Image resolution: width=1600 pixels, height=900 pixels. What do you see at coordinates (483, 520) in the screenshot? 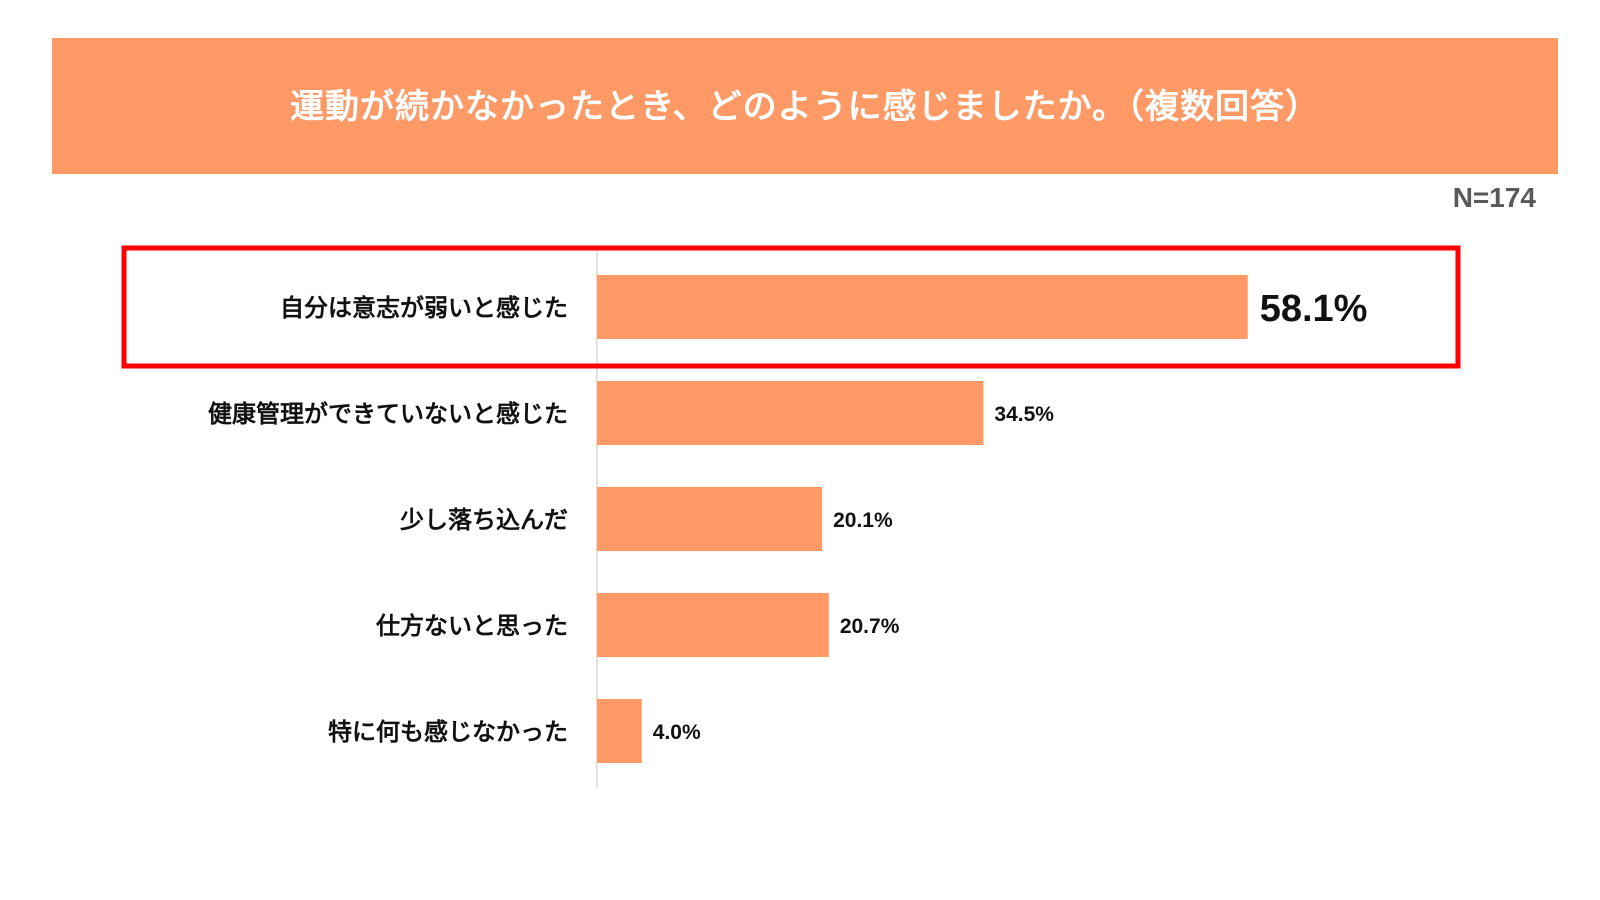
I see `category-label: 少し落ち込んだ` at bounding box center [483, 520].